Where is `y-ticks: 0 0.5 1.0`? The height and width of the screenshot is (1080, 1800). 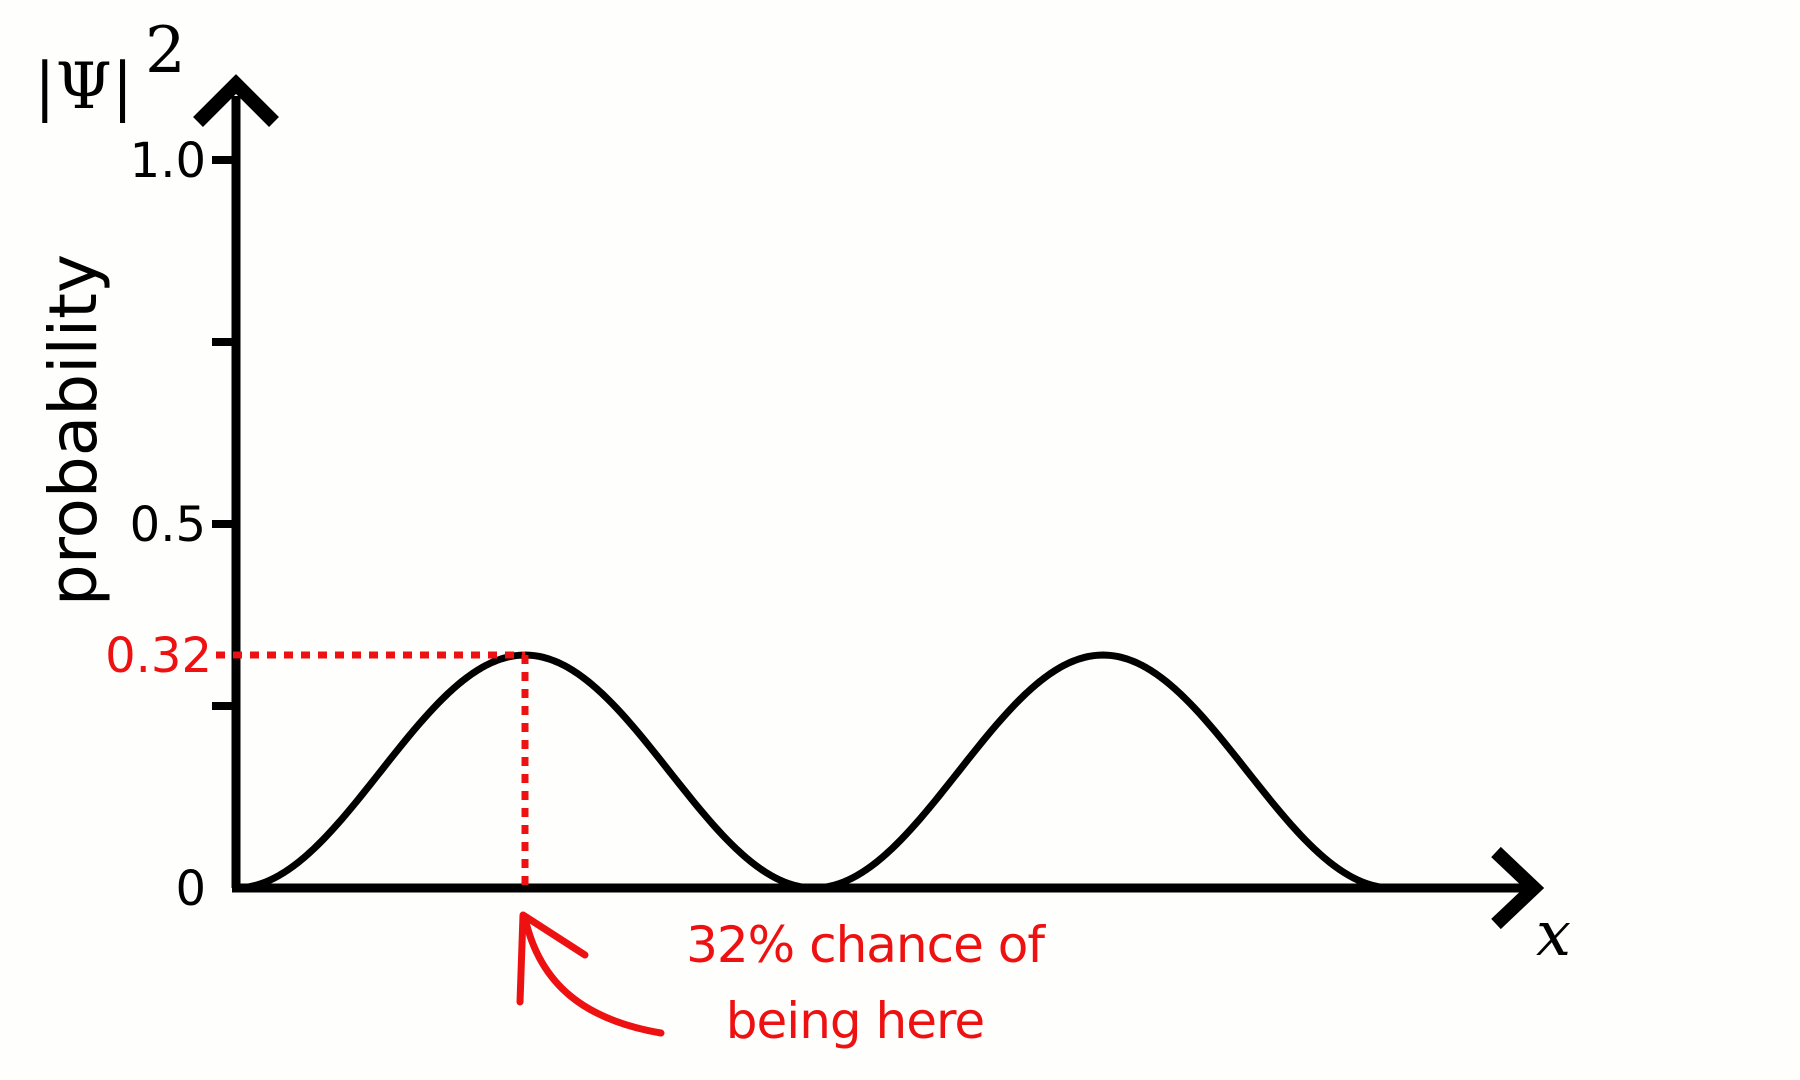
y-ticks: 0 0.5 1.0 is located at coordinates (183, 525).